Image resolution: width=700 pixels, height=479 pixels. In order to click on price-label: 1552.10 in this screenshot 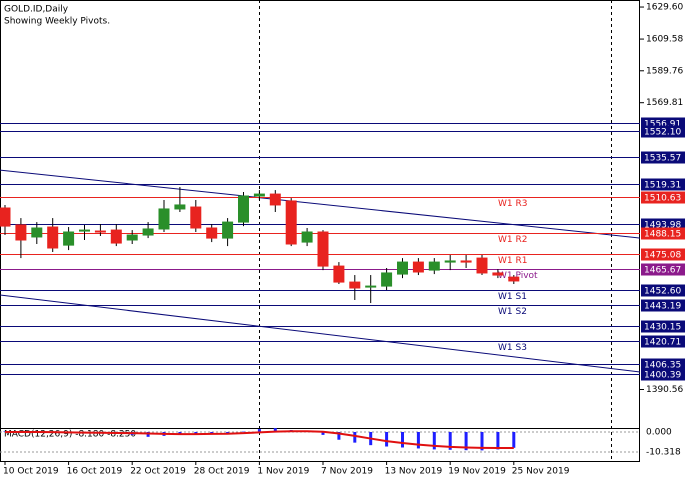, I will do `click(662, 133)`.